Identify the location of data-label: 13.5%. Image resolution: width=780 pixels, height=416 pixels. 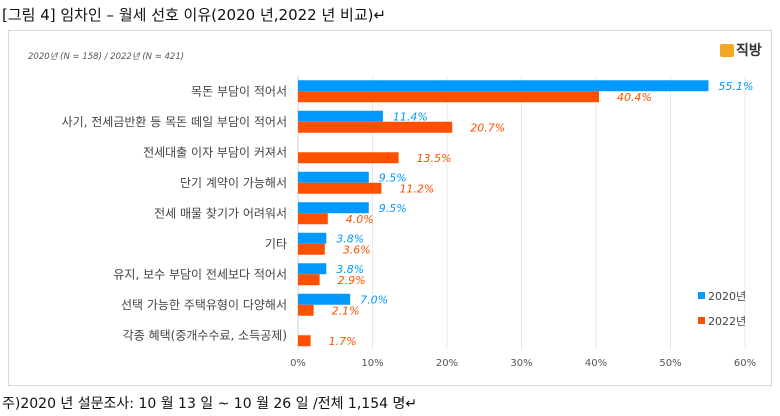
(434, 158).